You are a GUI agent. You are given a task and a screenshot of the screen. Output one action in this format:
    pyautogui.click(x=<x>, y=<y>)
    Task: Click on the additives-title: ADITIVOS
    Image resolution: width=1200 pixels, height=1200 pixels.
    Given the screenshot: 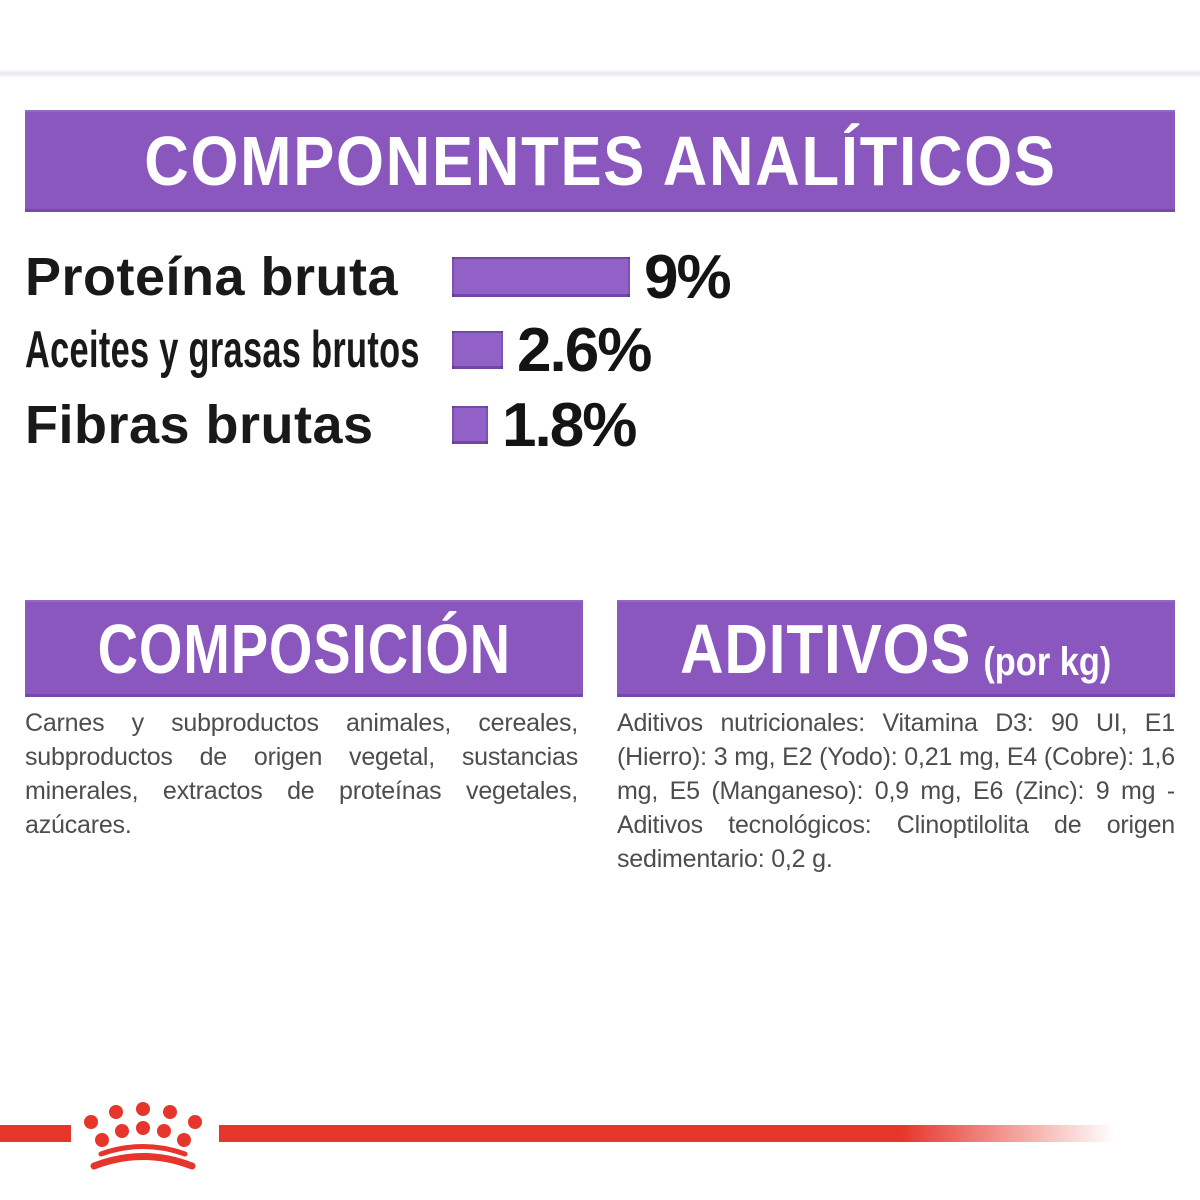 What is the action you would take?
    pyautogui.click(x=826, y=648)
    